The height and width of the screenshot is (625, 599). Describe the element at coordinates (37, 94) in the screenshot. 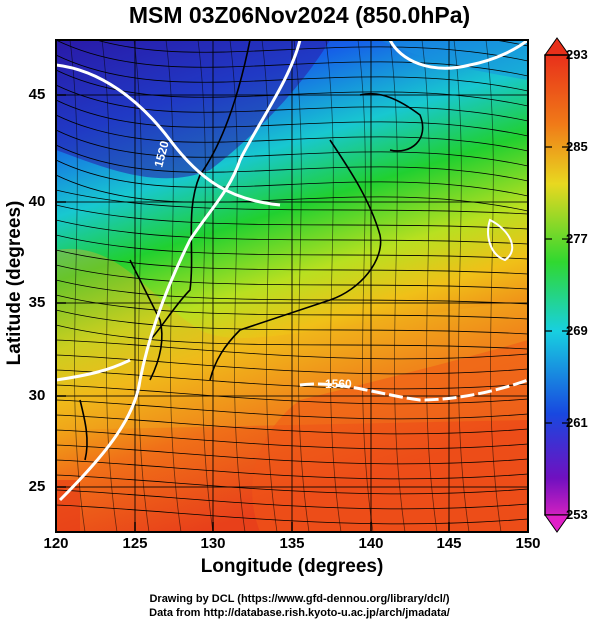

I see `y-tick-label: 45` at that location.